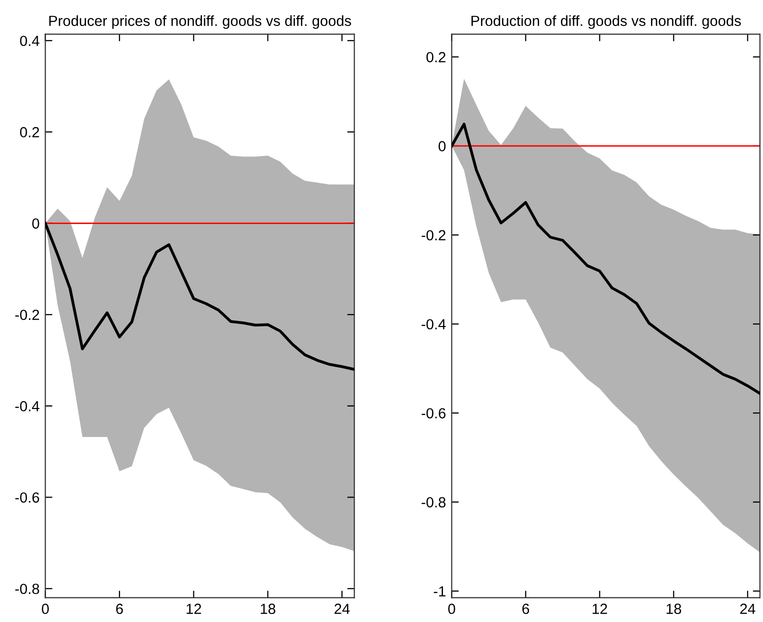  I want to click on line-series, so click(199, 296).